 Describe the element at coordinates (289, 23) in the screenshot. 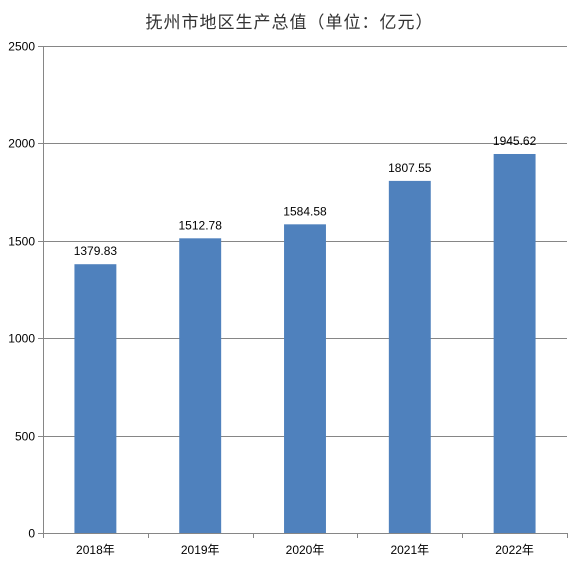

I see `chart-title: 抚州市地区生产总值（单位：亿元）` at that location.